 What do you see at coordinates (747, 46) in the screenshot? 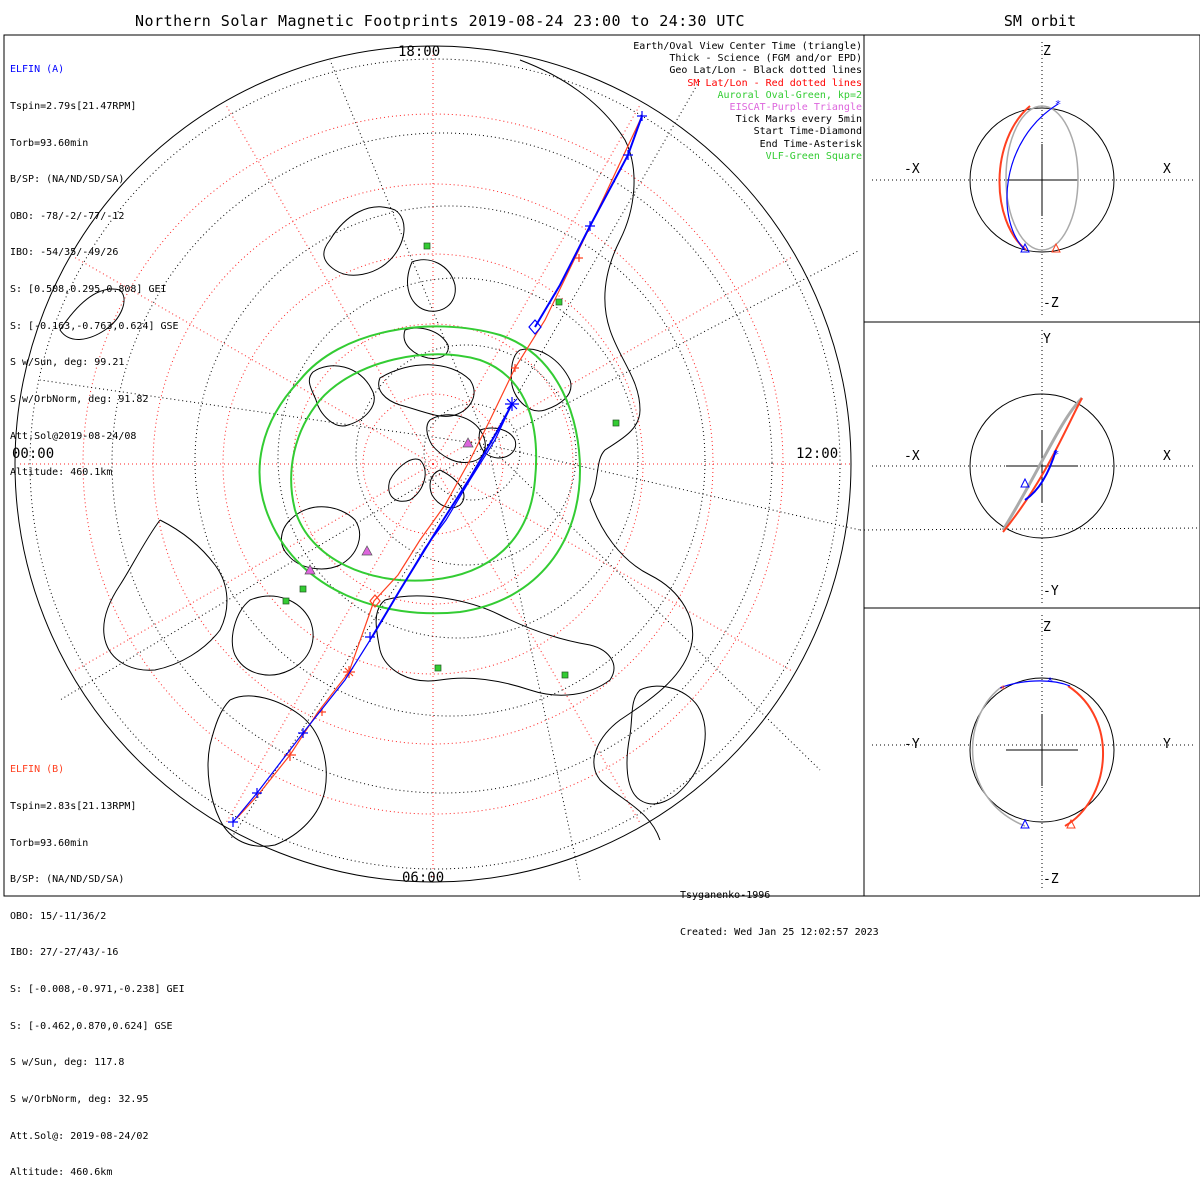
I see `legend-item: Earth/Oval View Center Time (triangle)` at bounding box center [747, 46].